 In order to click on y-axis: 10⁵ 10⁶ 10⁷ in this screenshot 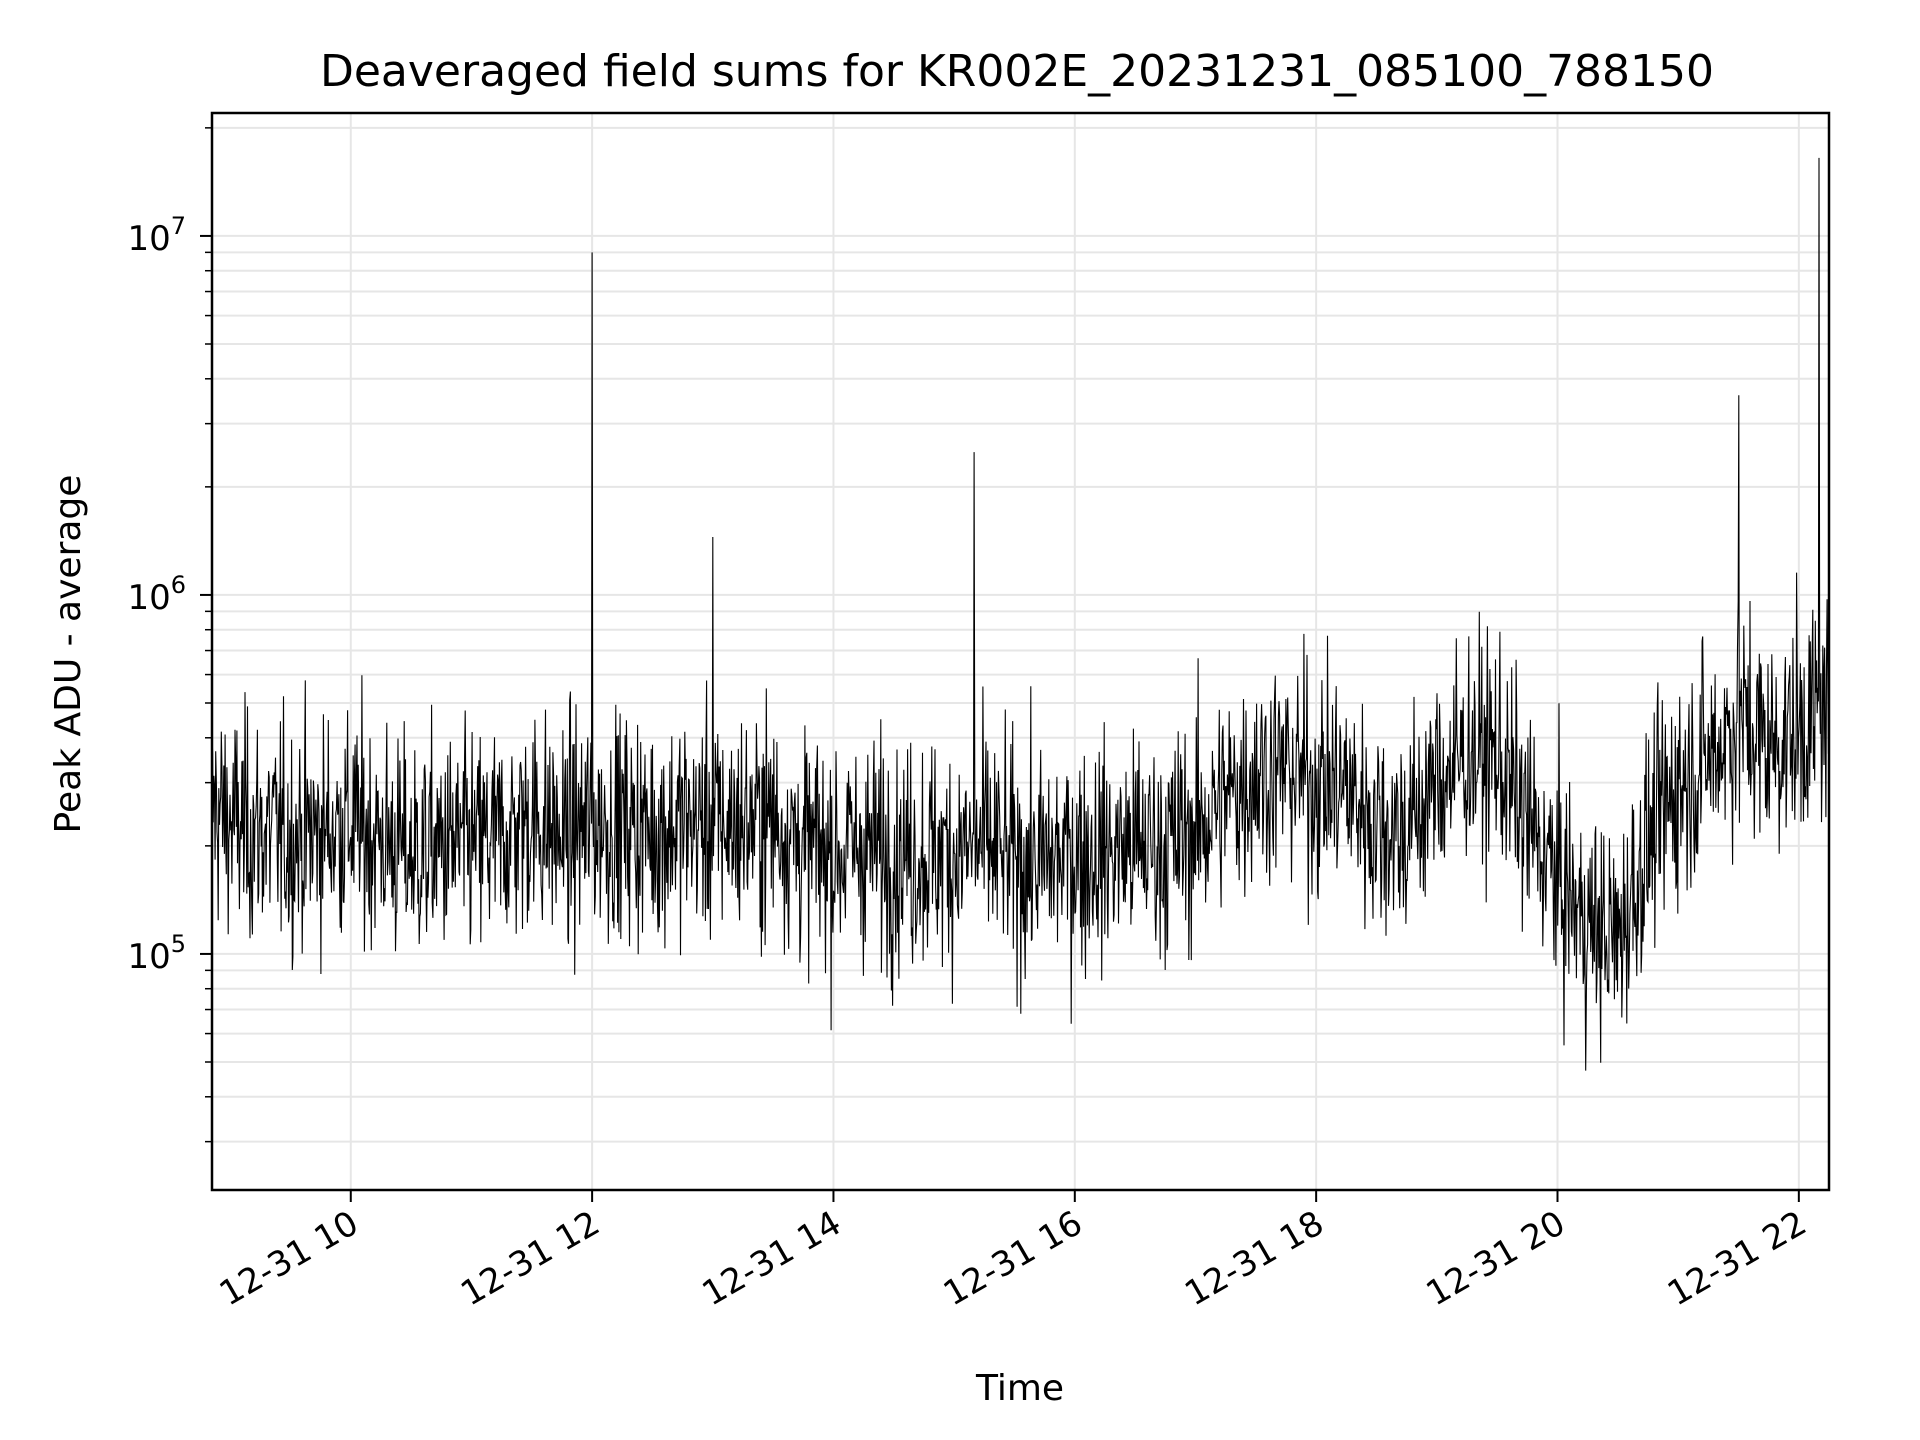, I will do `click(169, 635)`.